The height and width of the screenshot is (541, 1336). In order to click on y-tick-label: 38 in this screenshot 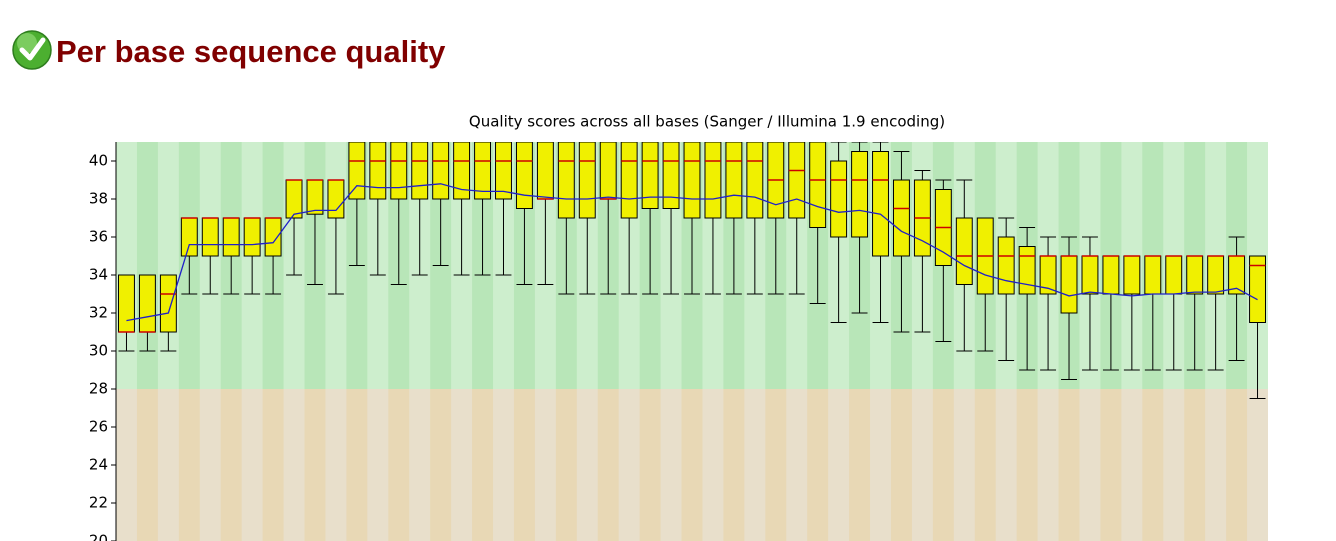, I will do `click(98, 199)`.